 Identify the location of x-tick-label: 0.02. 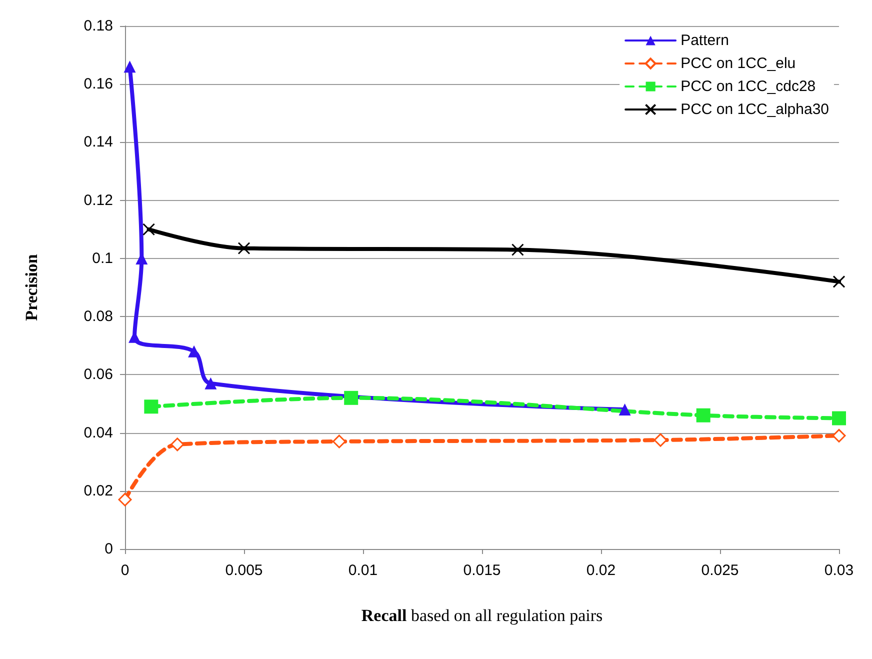
(601, 570).